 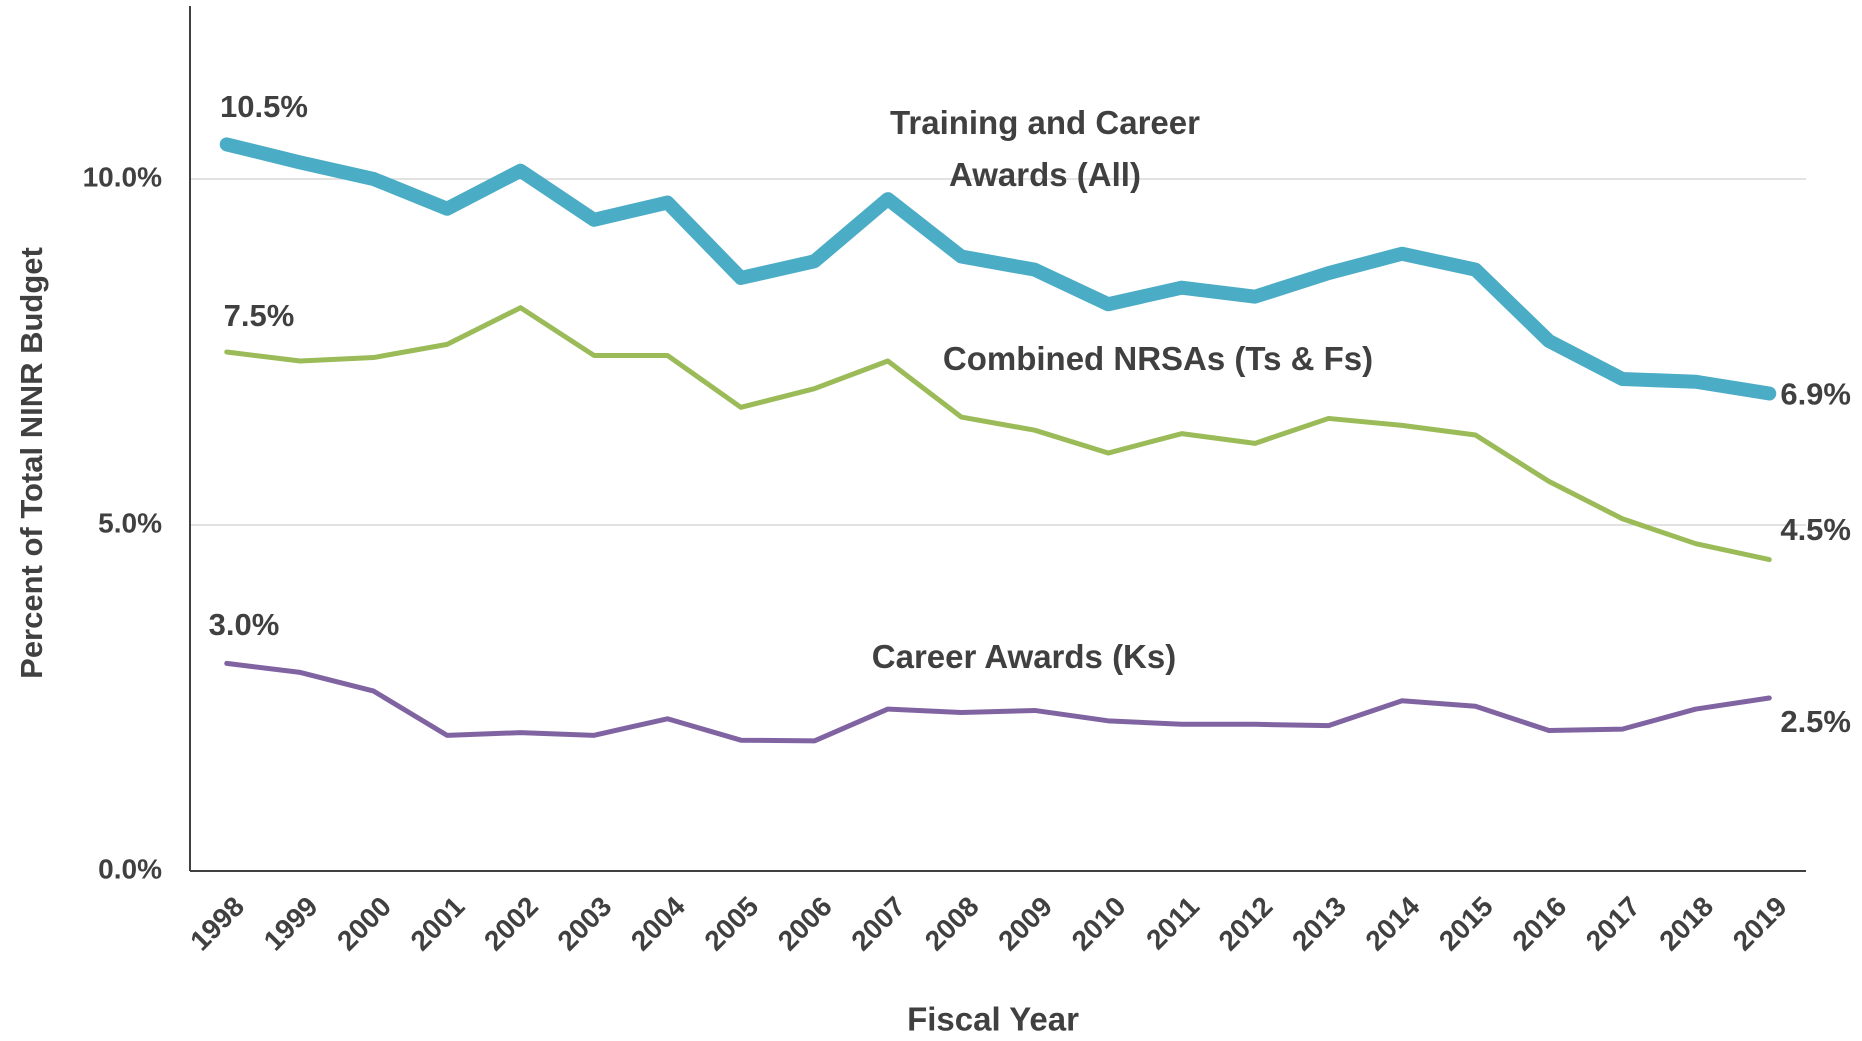 What do you see at coordinates (1392, 923) in the screenshot?
I see `x-tick-label: 2014` at bounding box center [1392, 923].